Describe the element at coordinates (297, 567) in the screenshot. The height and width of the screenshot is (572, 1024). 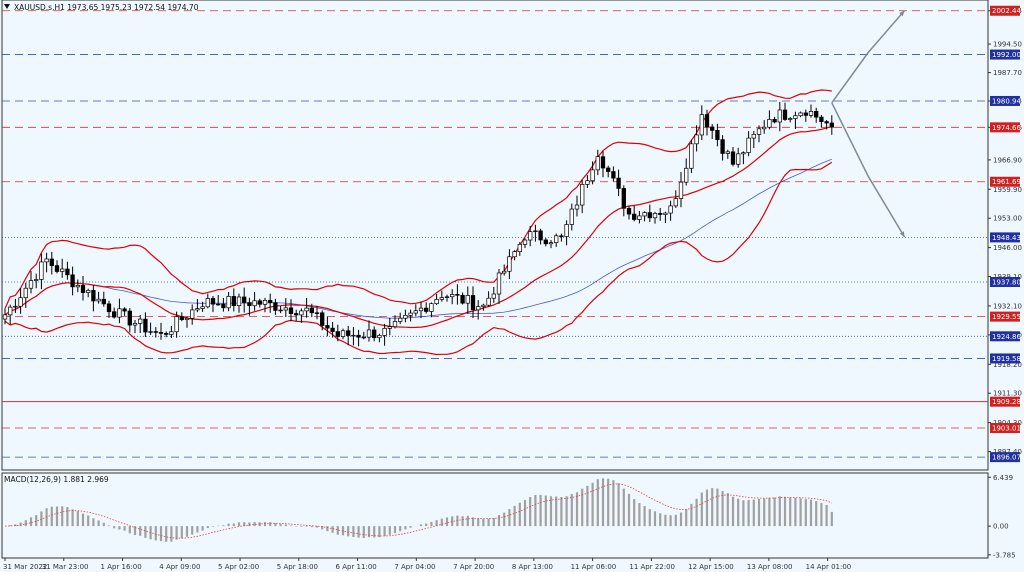
I see `time-tick-label: 5 Apr 18:00` at that location.